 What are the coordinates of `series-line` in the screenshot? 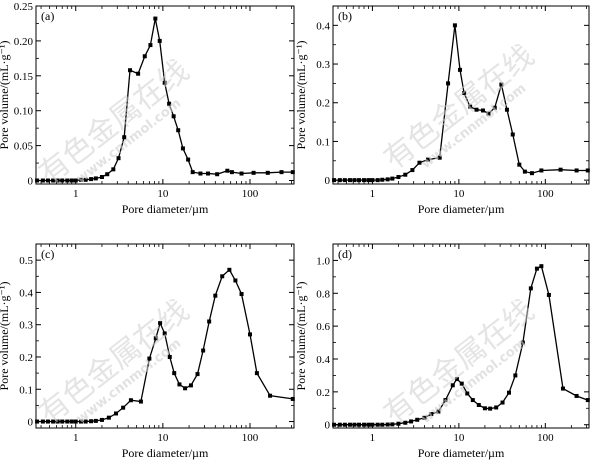 It's located at (165, 345).